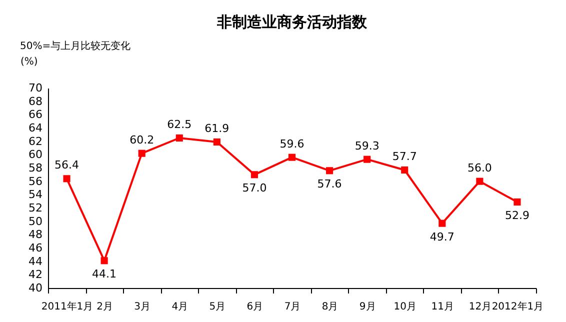 Image resolution: width=566 pixels, height=322 pixels. Describe the element at coordinates (35, 195) in the screenshot. I see `y-tick-label: 54` at that location.